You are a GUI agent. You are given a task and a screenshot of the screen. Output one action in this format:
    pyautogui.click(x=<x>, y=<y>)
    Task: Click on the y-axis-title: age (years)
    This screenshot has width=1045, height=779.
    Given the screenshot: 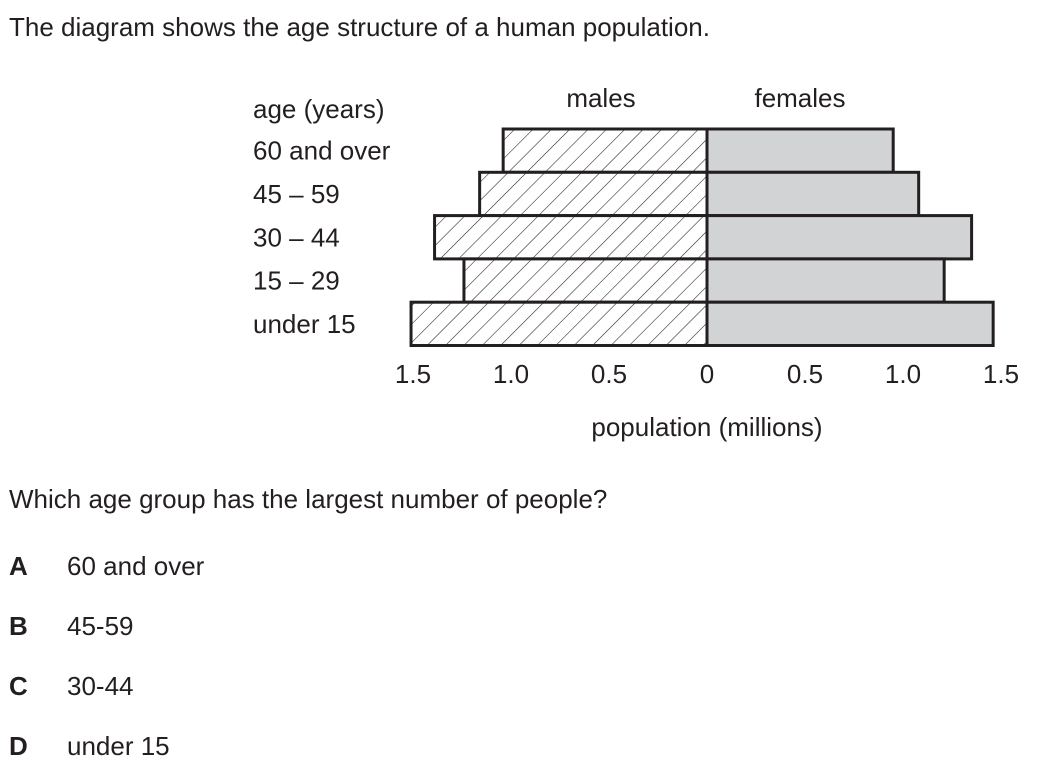 What is the action you would take?
    pyautogui.click(x=319, y=109)
    